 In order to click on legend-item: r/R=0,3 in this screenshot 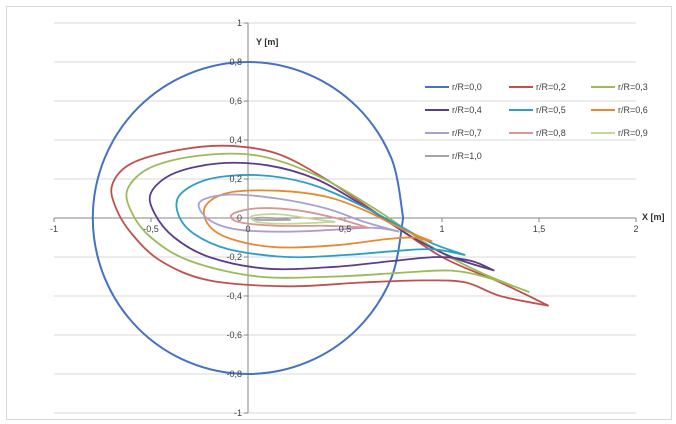, I will do `click(619, 87)`.